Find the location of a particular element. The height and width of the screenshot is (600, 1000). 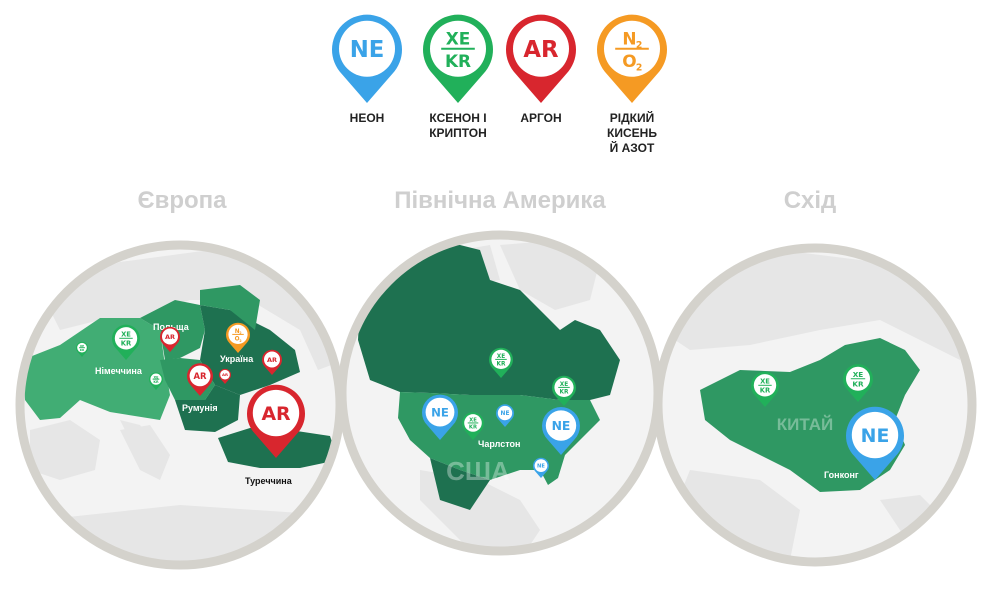

legend-label-oxygen-line3: Й АЗОТ is located at coordinates (632, 147).